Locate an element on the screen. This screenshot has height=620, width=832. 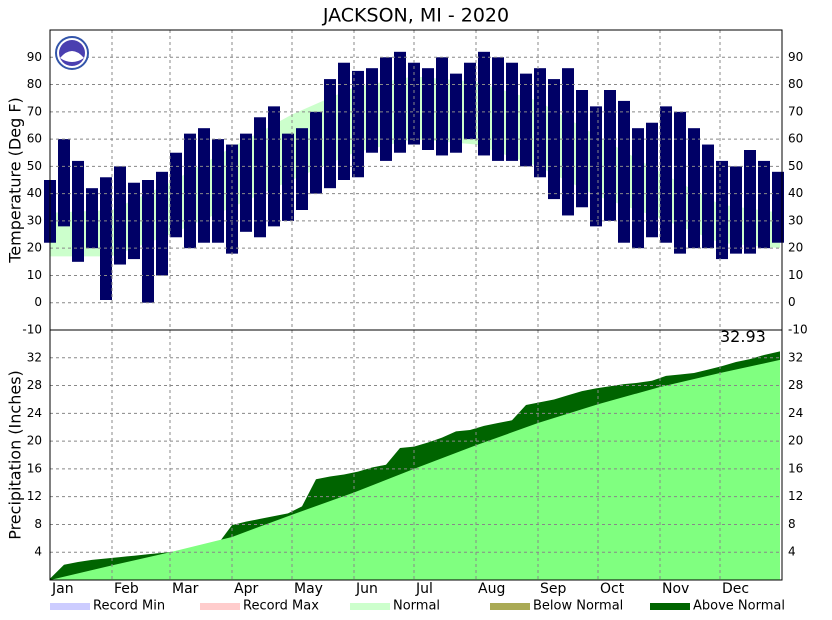
x-tick-label: Apr is located at coordinates (246, 589).